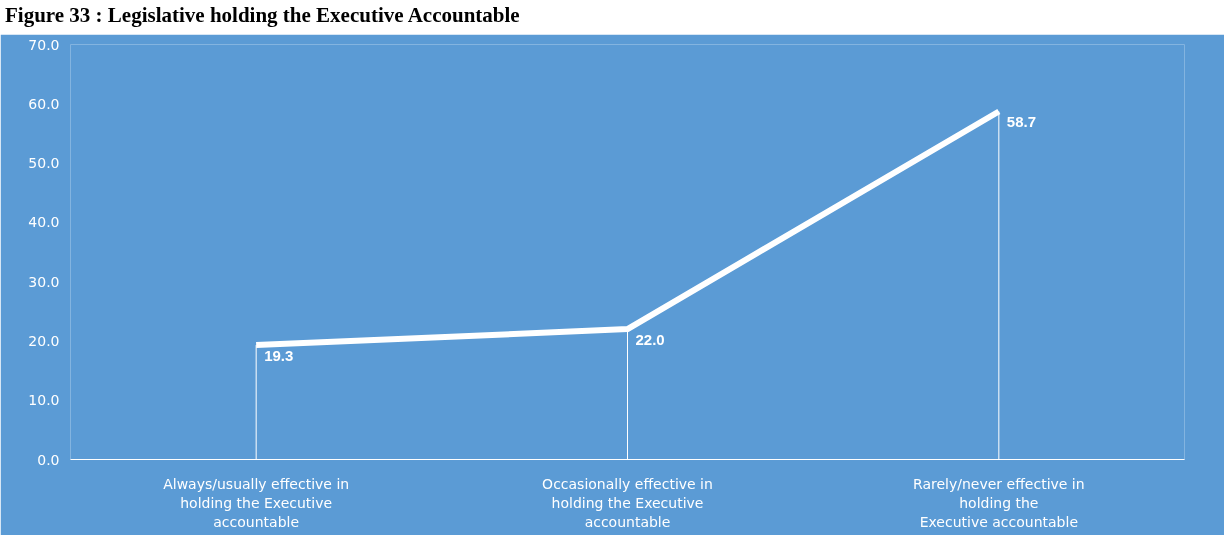  What do you see at coordinates (650, 340) in the screenshot?
I see `text: 22.0` at bounding box center [650, 340].